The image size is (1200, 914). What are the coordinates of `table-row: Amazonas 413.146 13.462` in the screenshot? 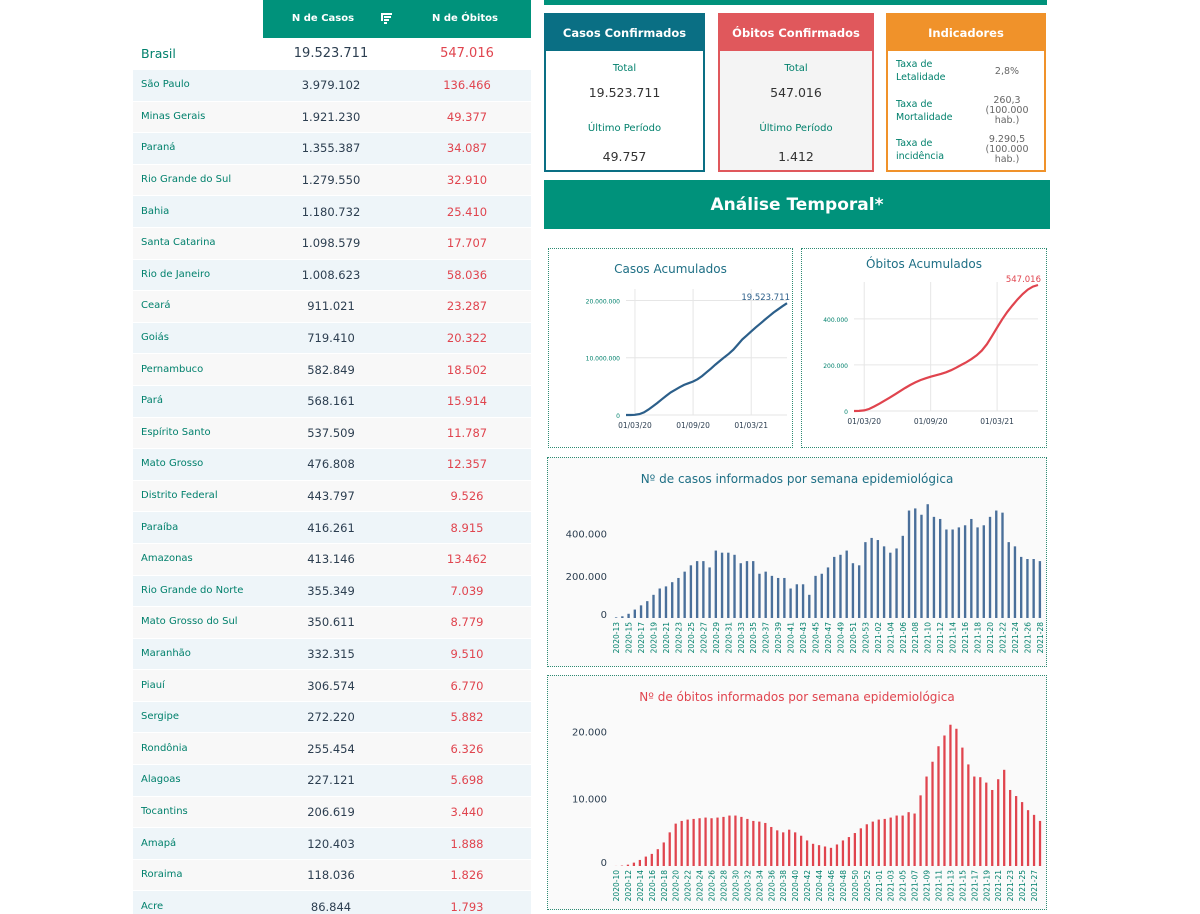 It's located at (332, 559).